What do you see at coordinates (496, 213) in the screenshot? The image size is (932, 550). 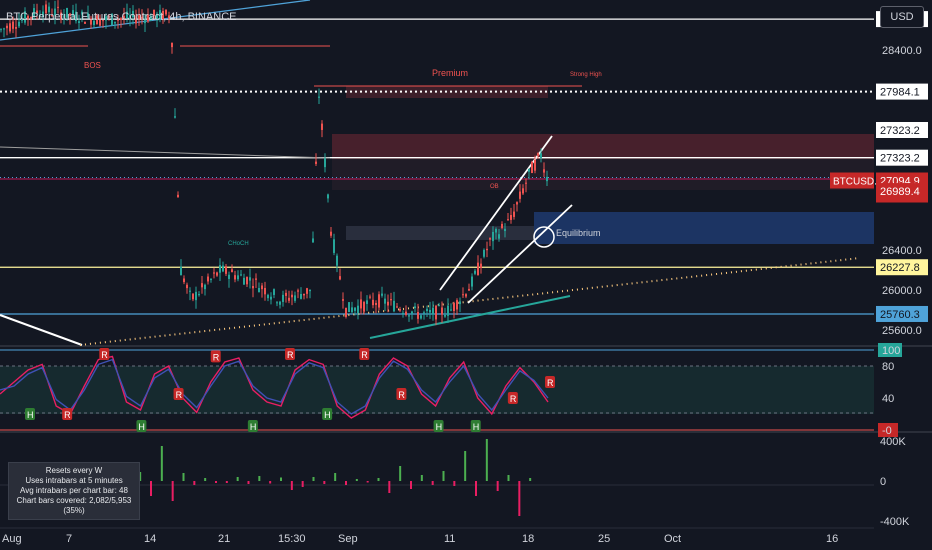 I see `channel-upper` at bounding box center [496, 213].